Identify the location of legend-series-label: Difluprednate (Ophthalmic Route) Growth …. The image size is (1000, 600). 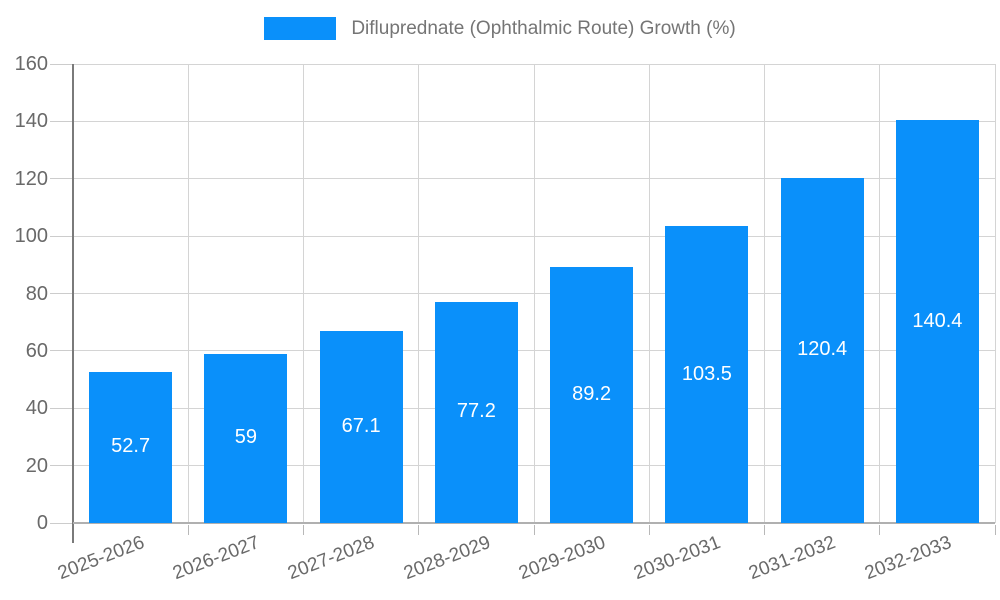
(543, 28).